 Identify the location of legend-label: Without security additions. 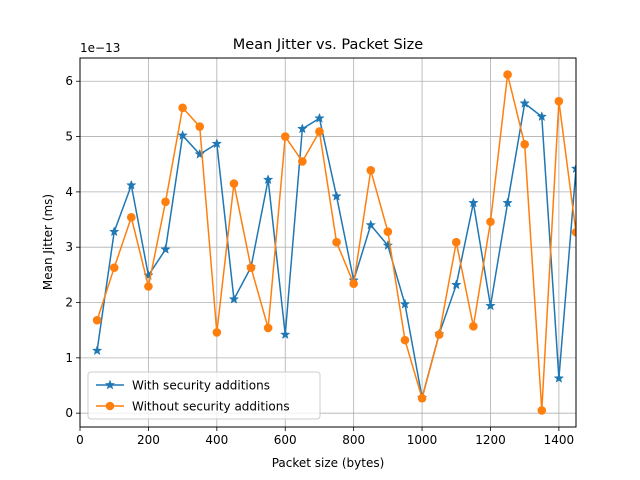
(211, 407).